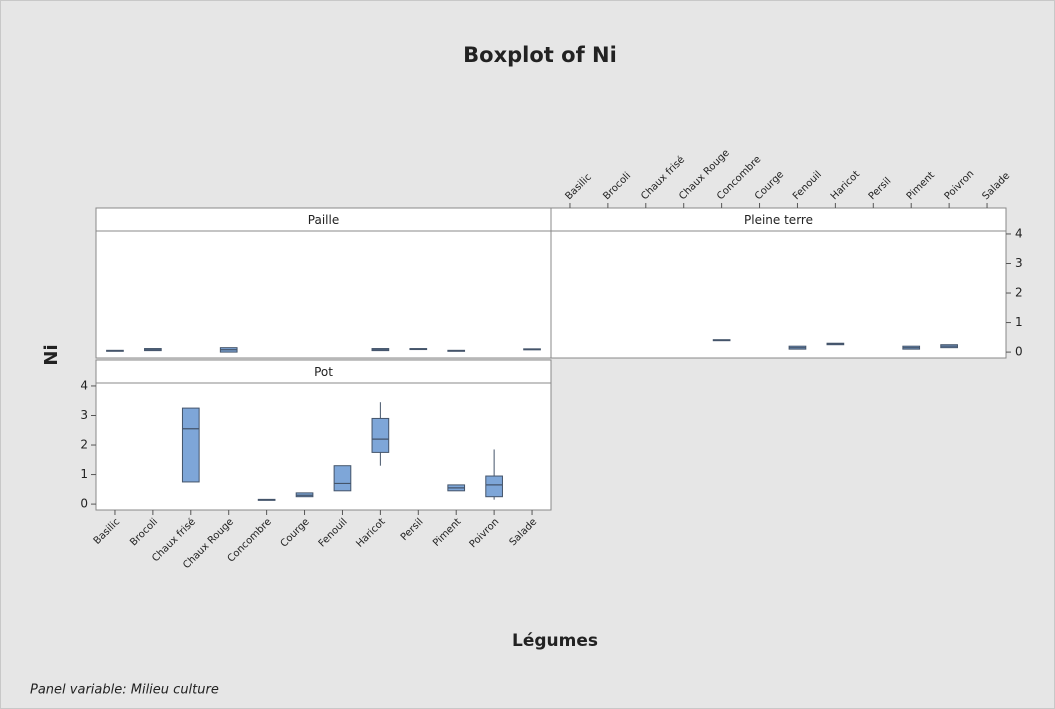  What do you see at coordinates (540, 55) in the screenshot?
I see `chart-title: Boxplot of Ni` at bounding box center [540, 55].